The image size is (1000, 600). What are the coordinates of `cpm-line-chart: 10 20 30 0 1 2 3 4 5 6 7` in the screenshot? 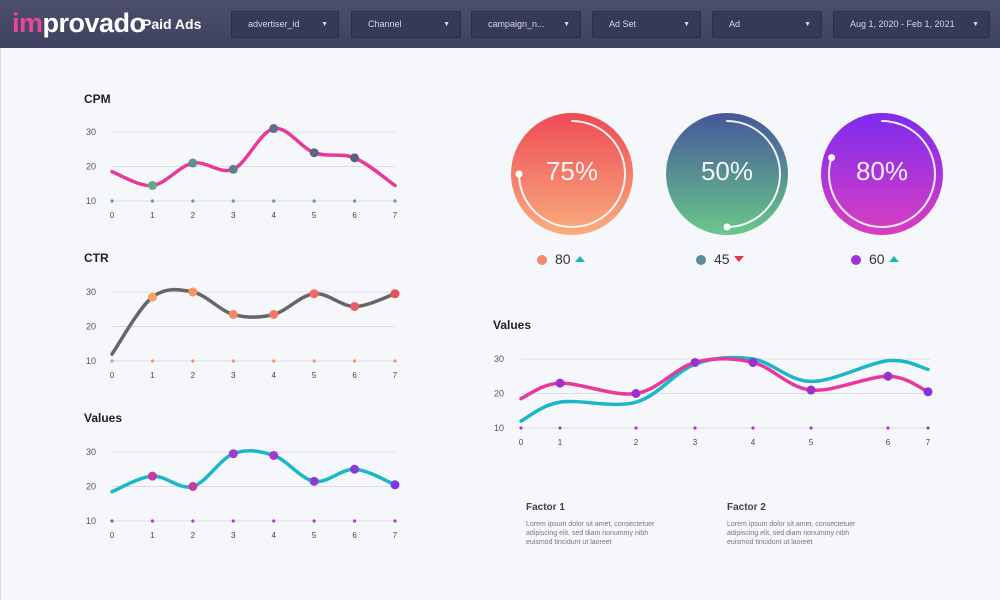 It's located at (242, 172).